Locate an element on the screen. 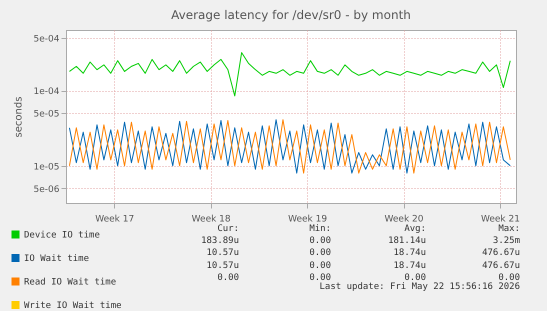  y-axis-title: seconds is located at coordinates (19, 117).